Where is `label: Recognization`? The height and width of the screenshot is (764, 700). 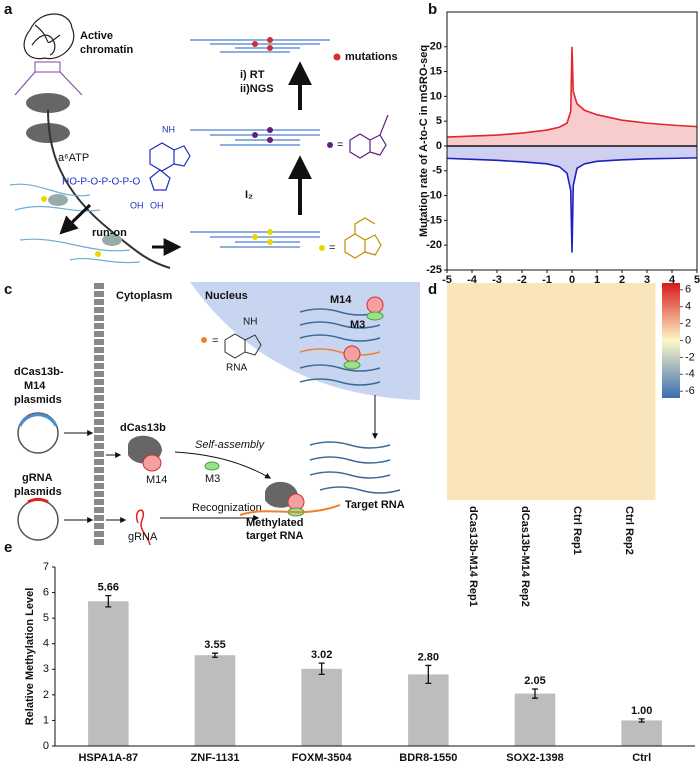 label: Recognization is located at coordinates (227, 508).